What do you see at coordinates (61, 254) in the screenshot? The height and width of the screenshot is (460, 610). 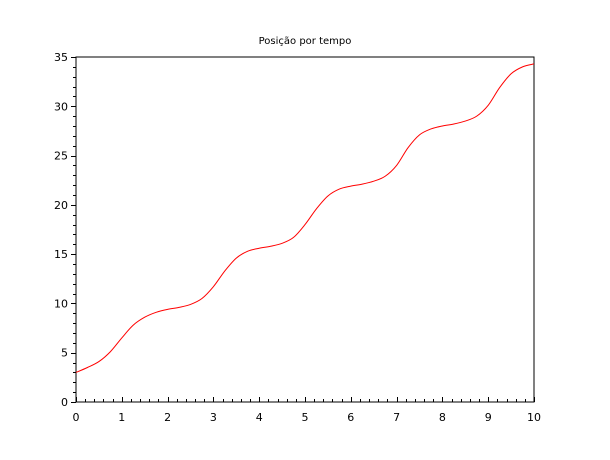 I see `y-tick-label: 15` at bounding box center [61, 254].